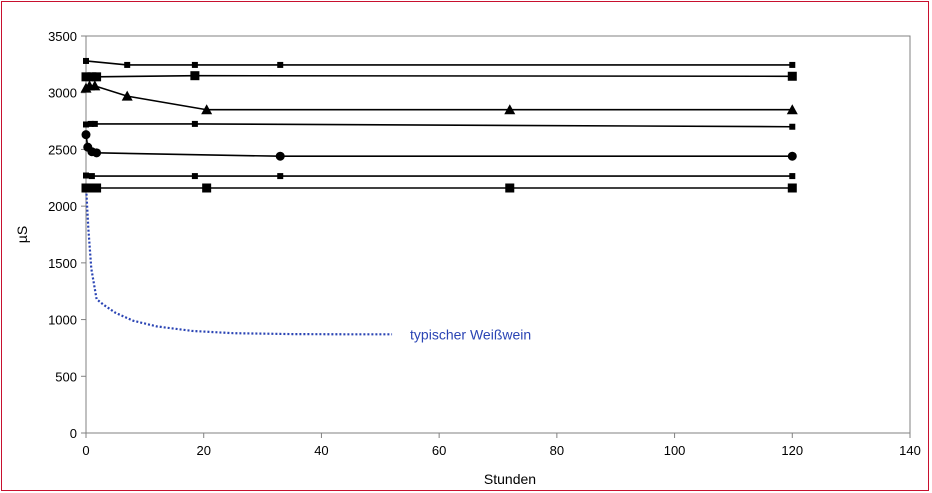 The width and height of the screenshot is (932, 493). I want to click on y-tick-label: 2500, so click(62, 149).